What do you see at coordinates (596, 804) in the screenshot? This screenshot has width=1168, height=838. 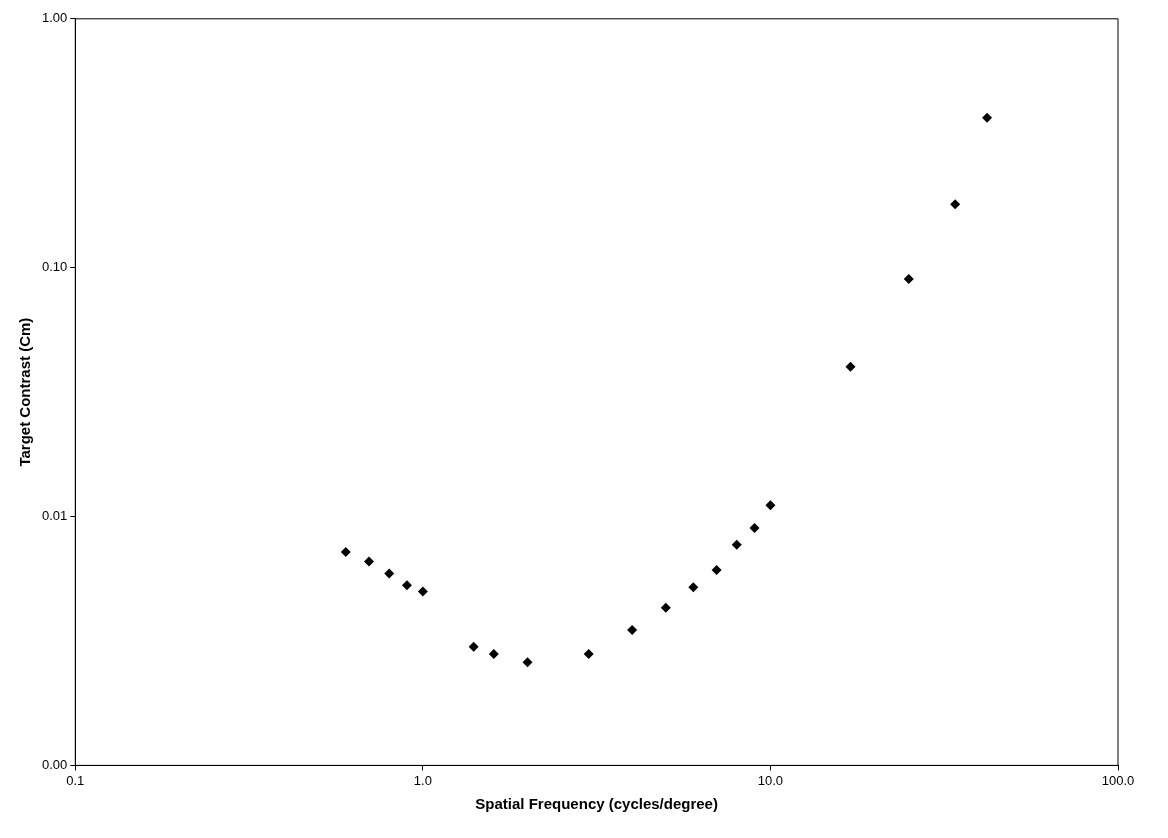 I see `x-axis-title: Spatial Frequency (cycles/degree)` at bounding box center [596, 804].